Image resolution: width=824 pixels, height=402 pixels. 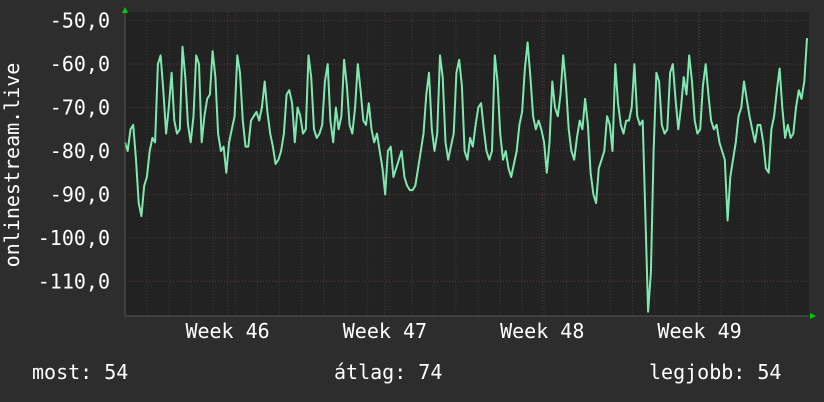 I want to click on y-tick-label: -80,0, so click(x=80, y=151).